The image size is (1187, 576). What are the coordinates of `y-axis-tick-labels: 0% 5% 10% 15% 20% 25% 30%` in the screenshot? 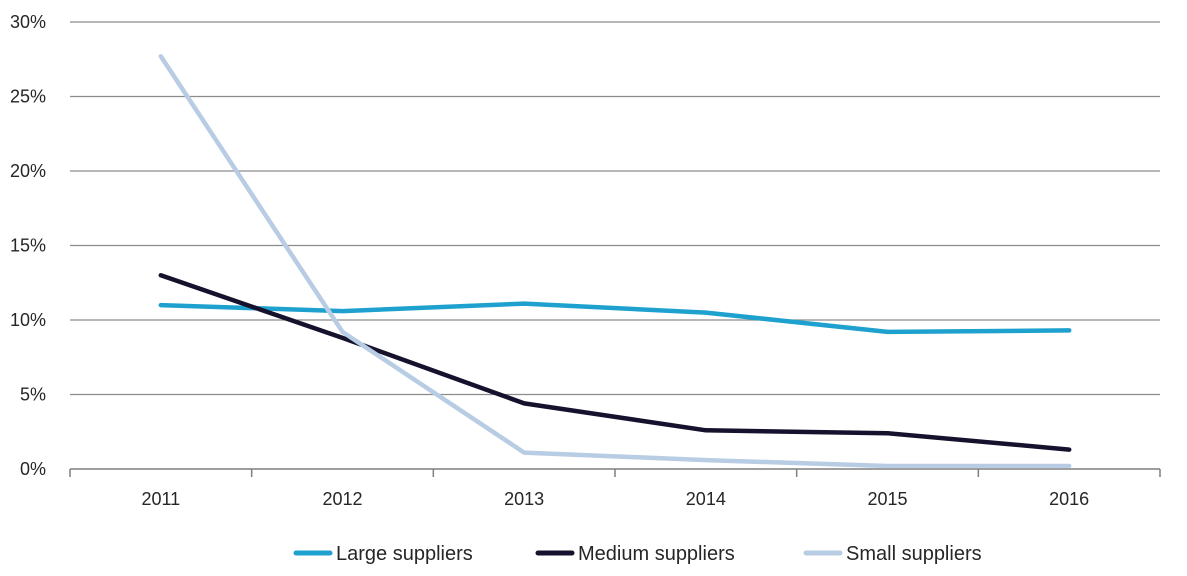 It's located at (28, 245).